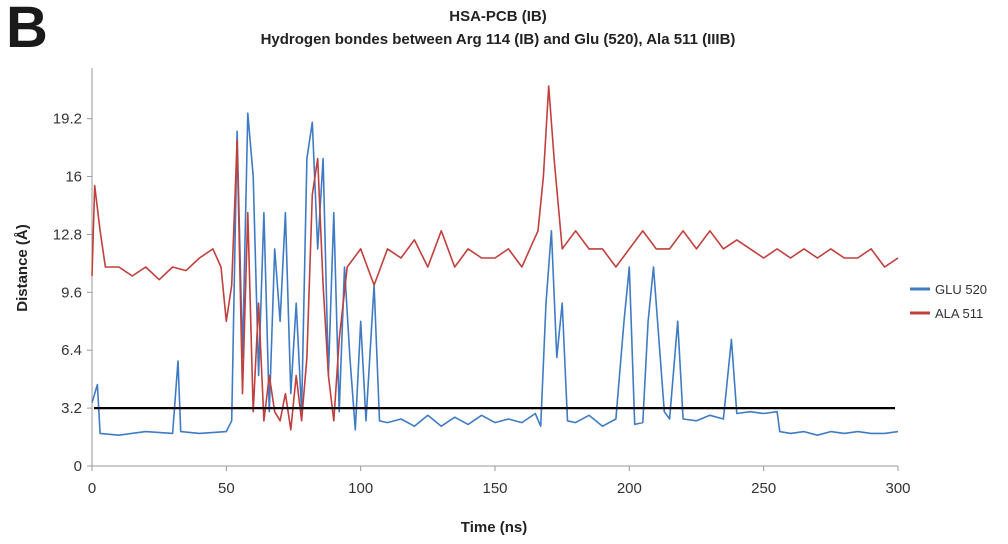  I want to click on y-tick-label: 19.2, so click(67, 119).